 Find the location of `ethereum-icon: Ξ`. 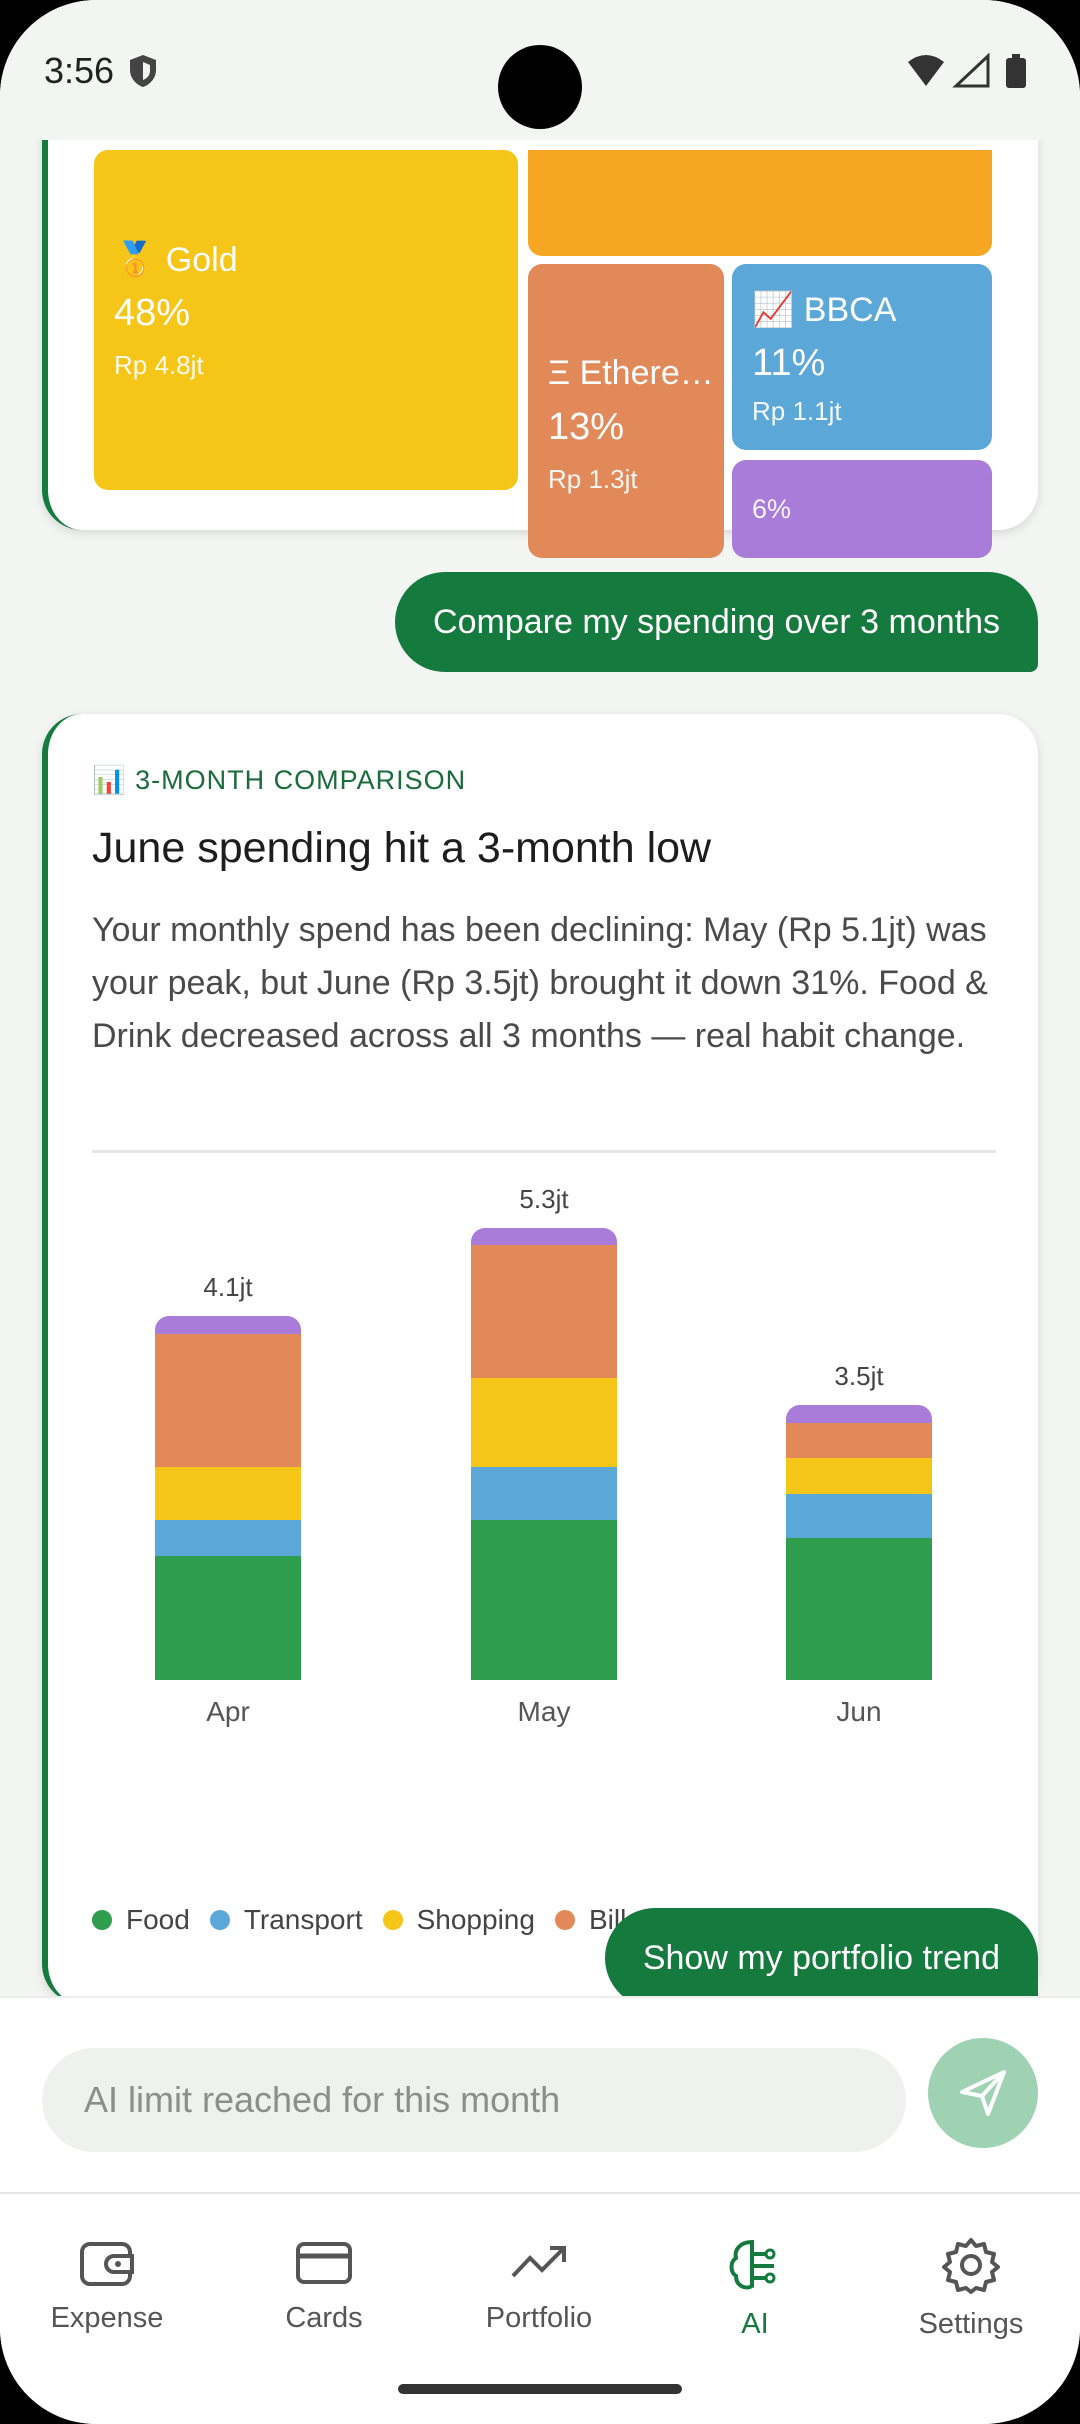

ethereum-icon: Ξ is located at coordinates (559, 373).